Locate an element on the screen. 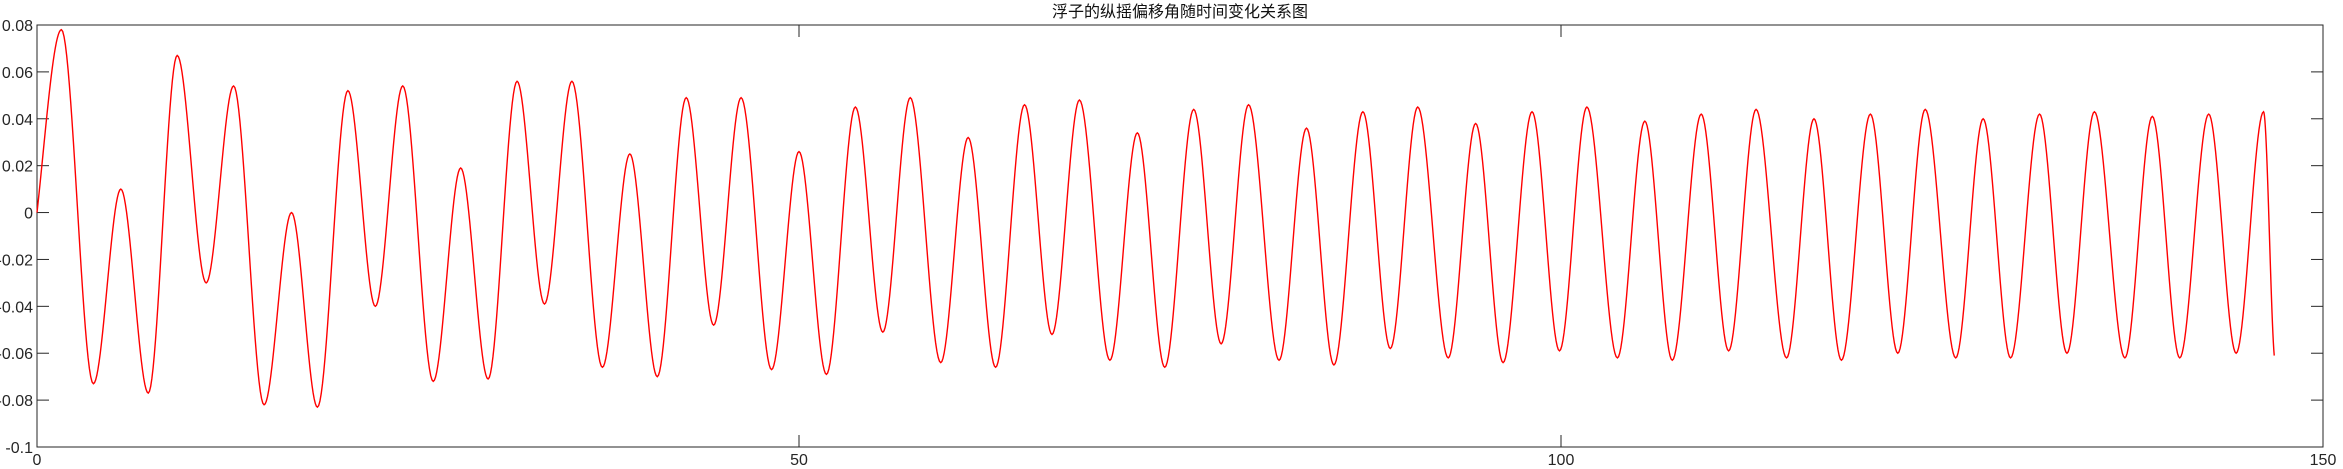  chart-title: 浮子的纵摇偏移角随时间变化关系图 is located at coordinates (1180, 11).